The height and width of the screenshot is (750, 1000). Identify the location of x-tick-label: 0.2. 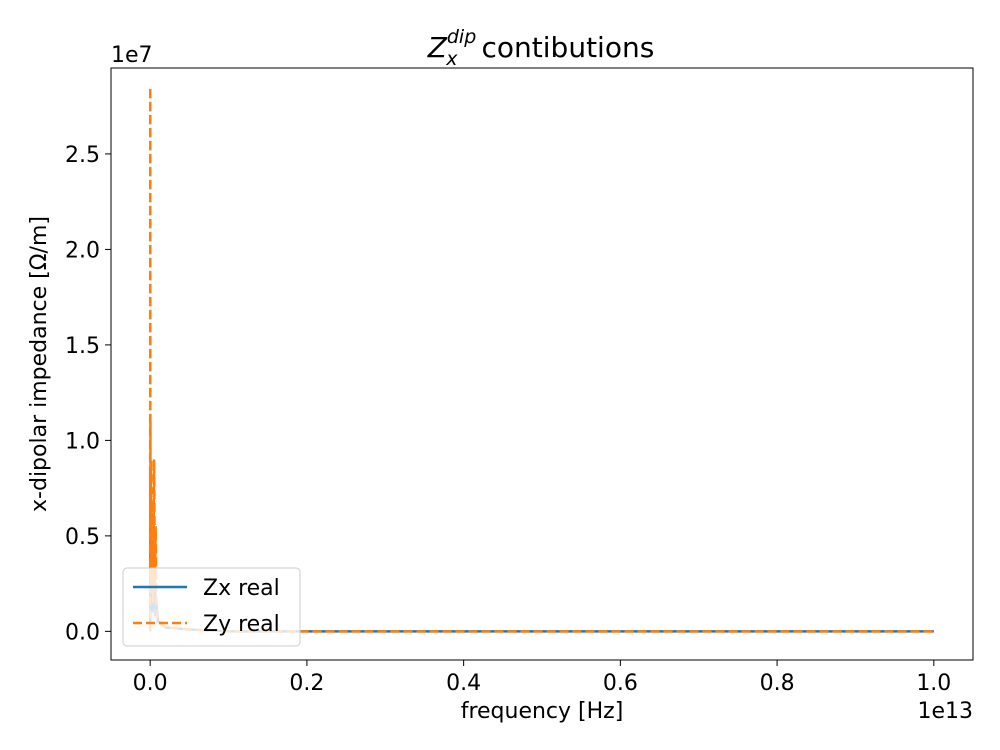
(306, 683).